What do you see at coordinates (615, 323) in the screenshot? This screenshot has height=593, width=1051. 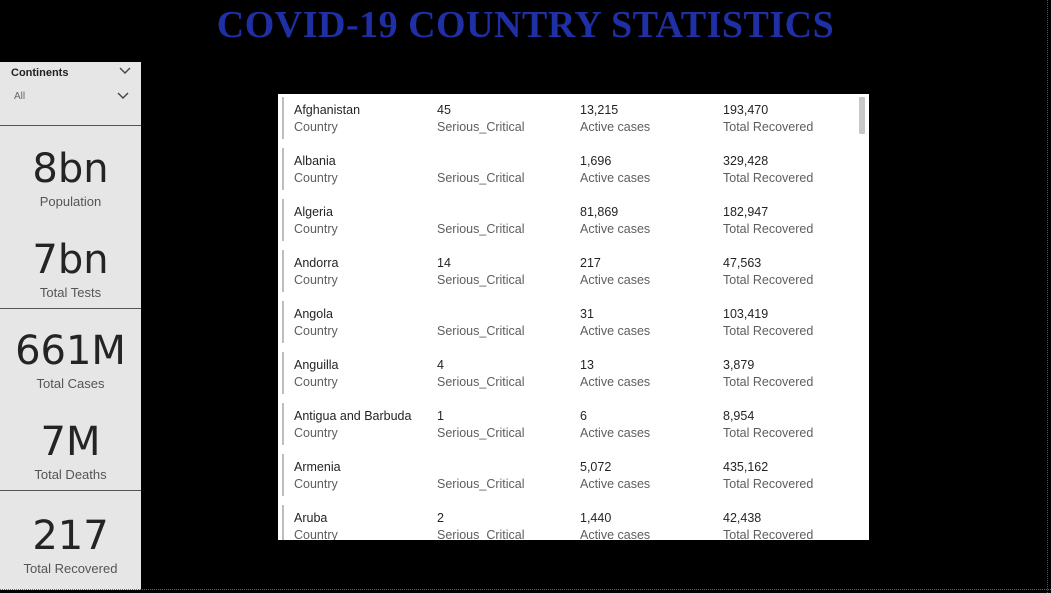 I see `cell-active-cases: 31 Active cases` at bounding box center [615, 323].